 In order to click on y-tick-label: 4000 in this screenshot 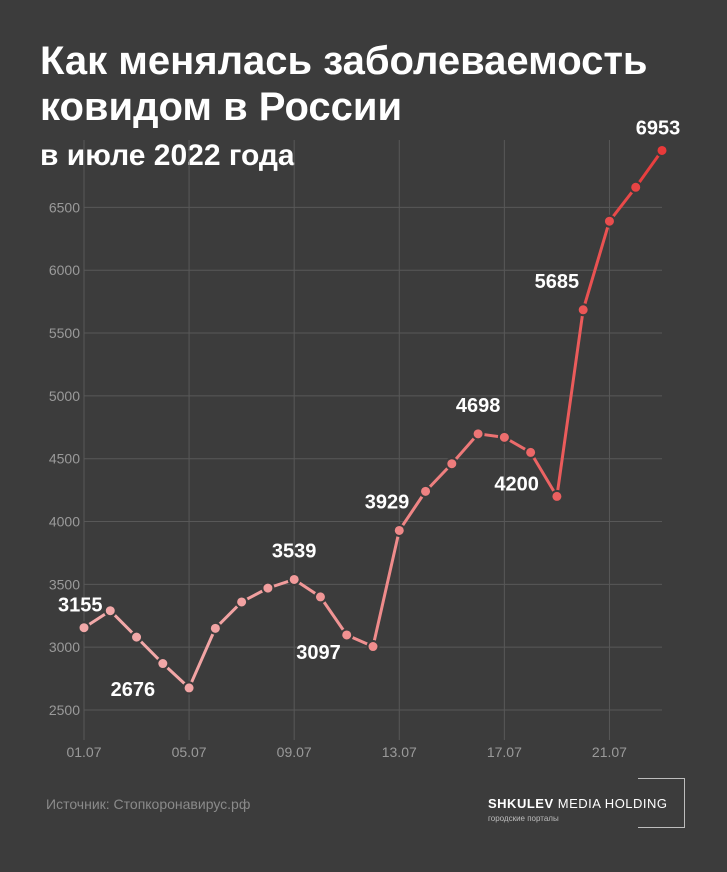, I will do `click(64, 522)`.